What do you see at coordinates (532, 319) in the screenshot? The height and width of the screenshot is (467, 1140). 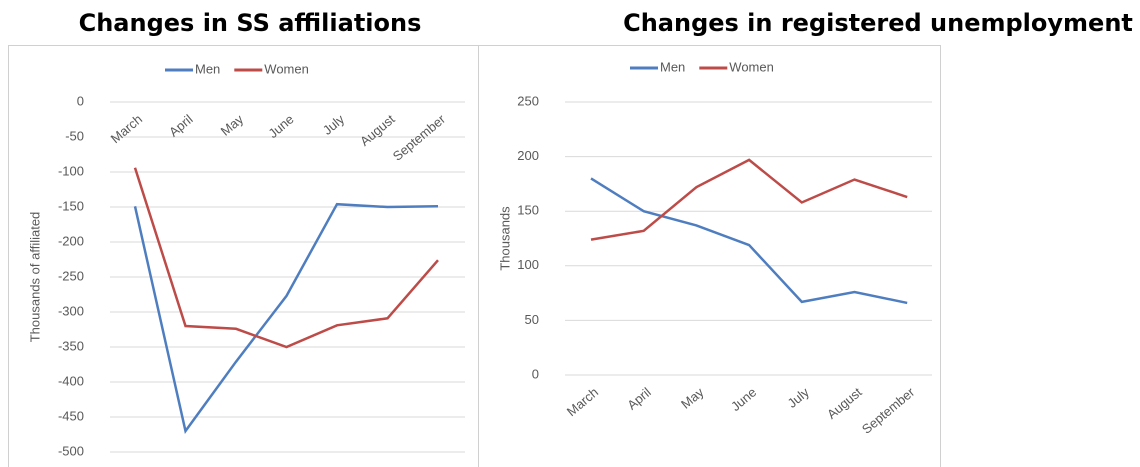 I see `y-tick-label: 50` at bounding box center [532, 319].